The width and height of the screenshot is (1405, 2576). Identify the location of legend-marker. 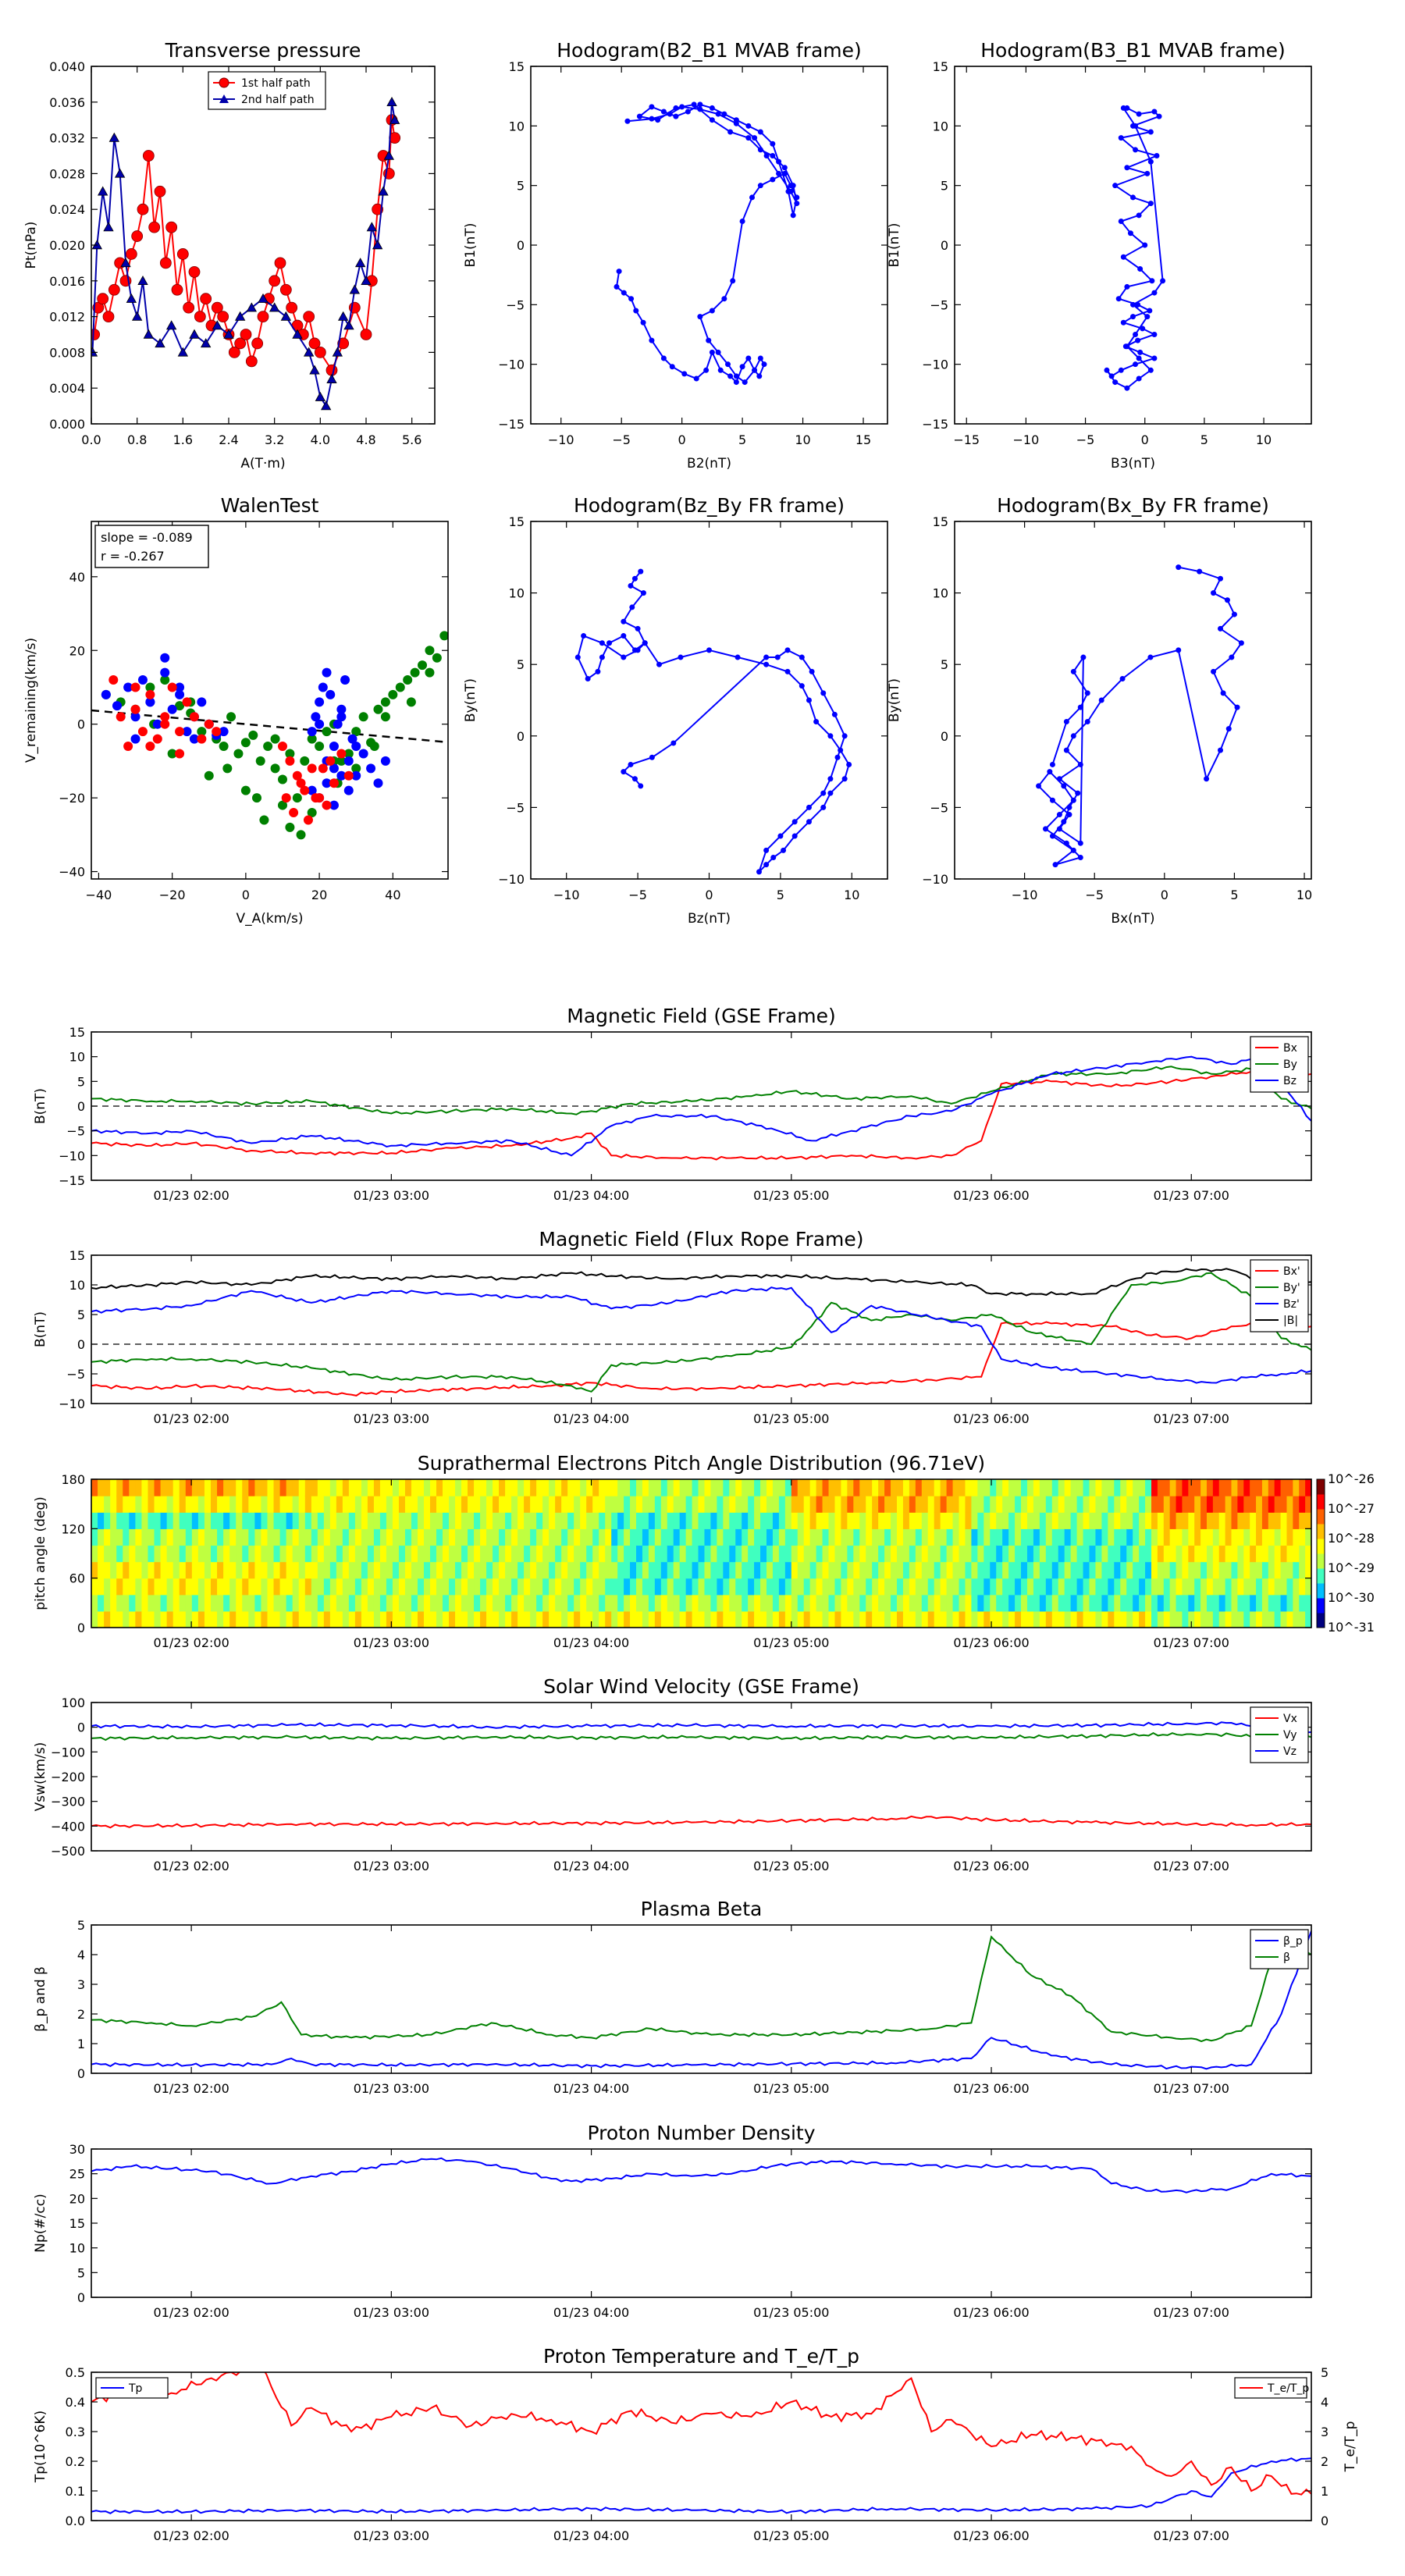
(224, 82).